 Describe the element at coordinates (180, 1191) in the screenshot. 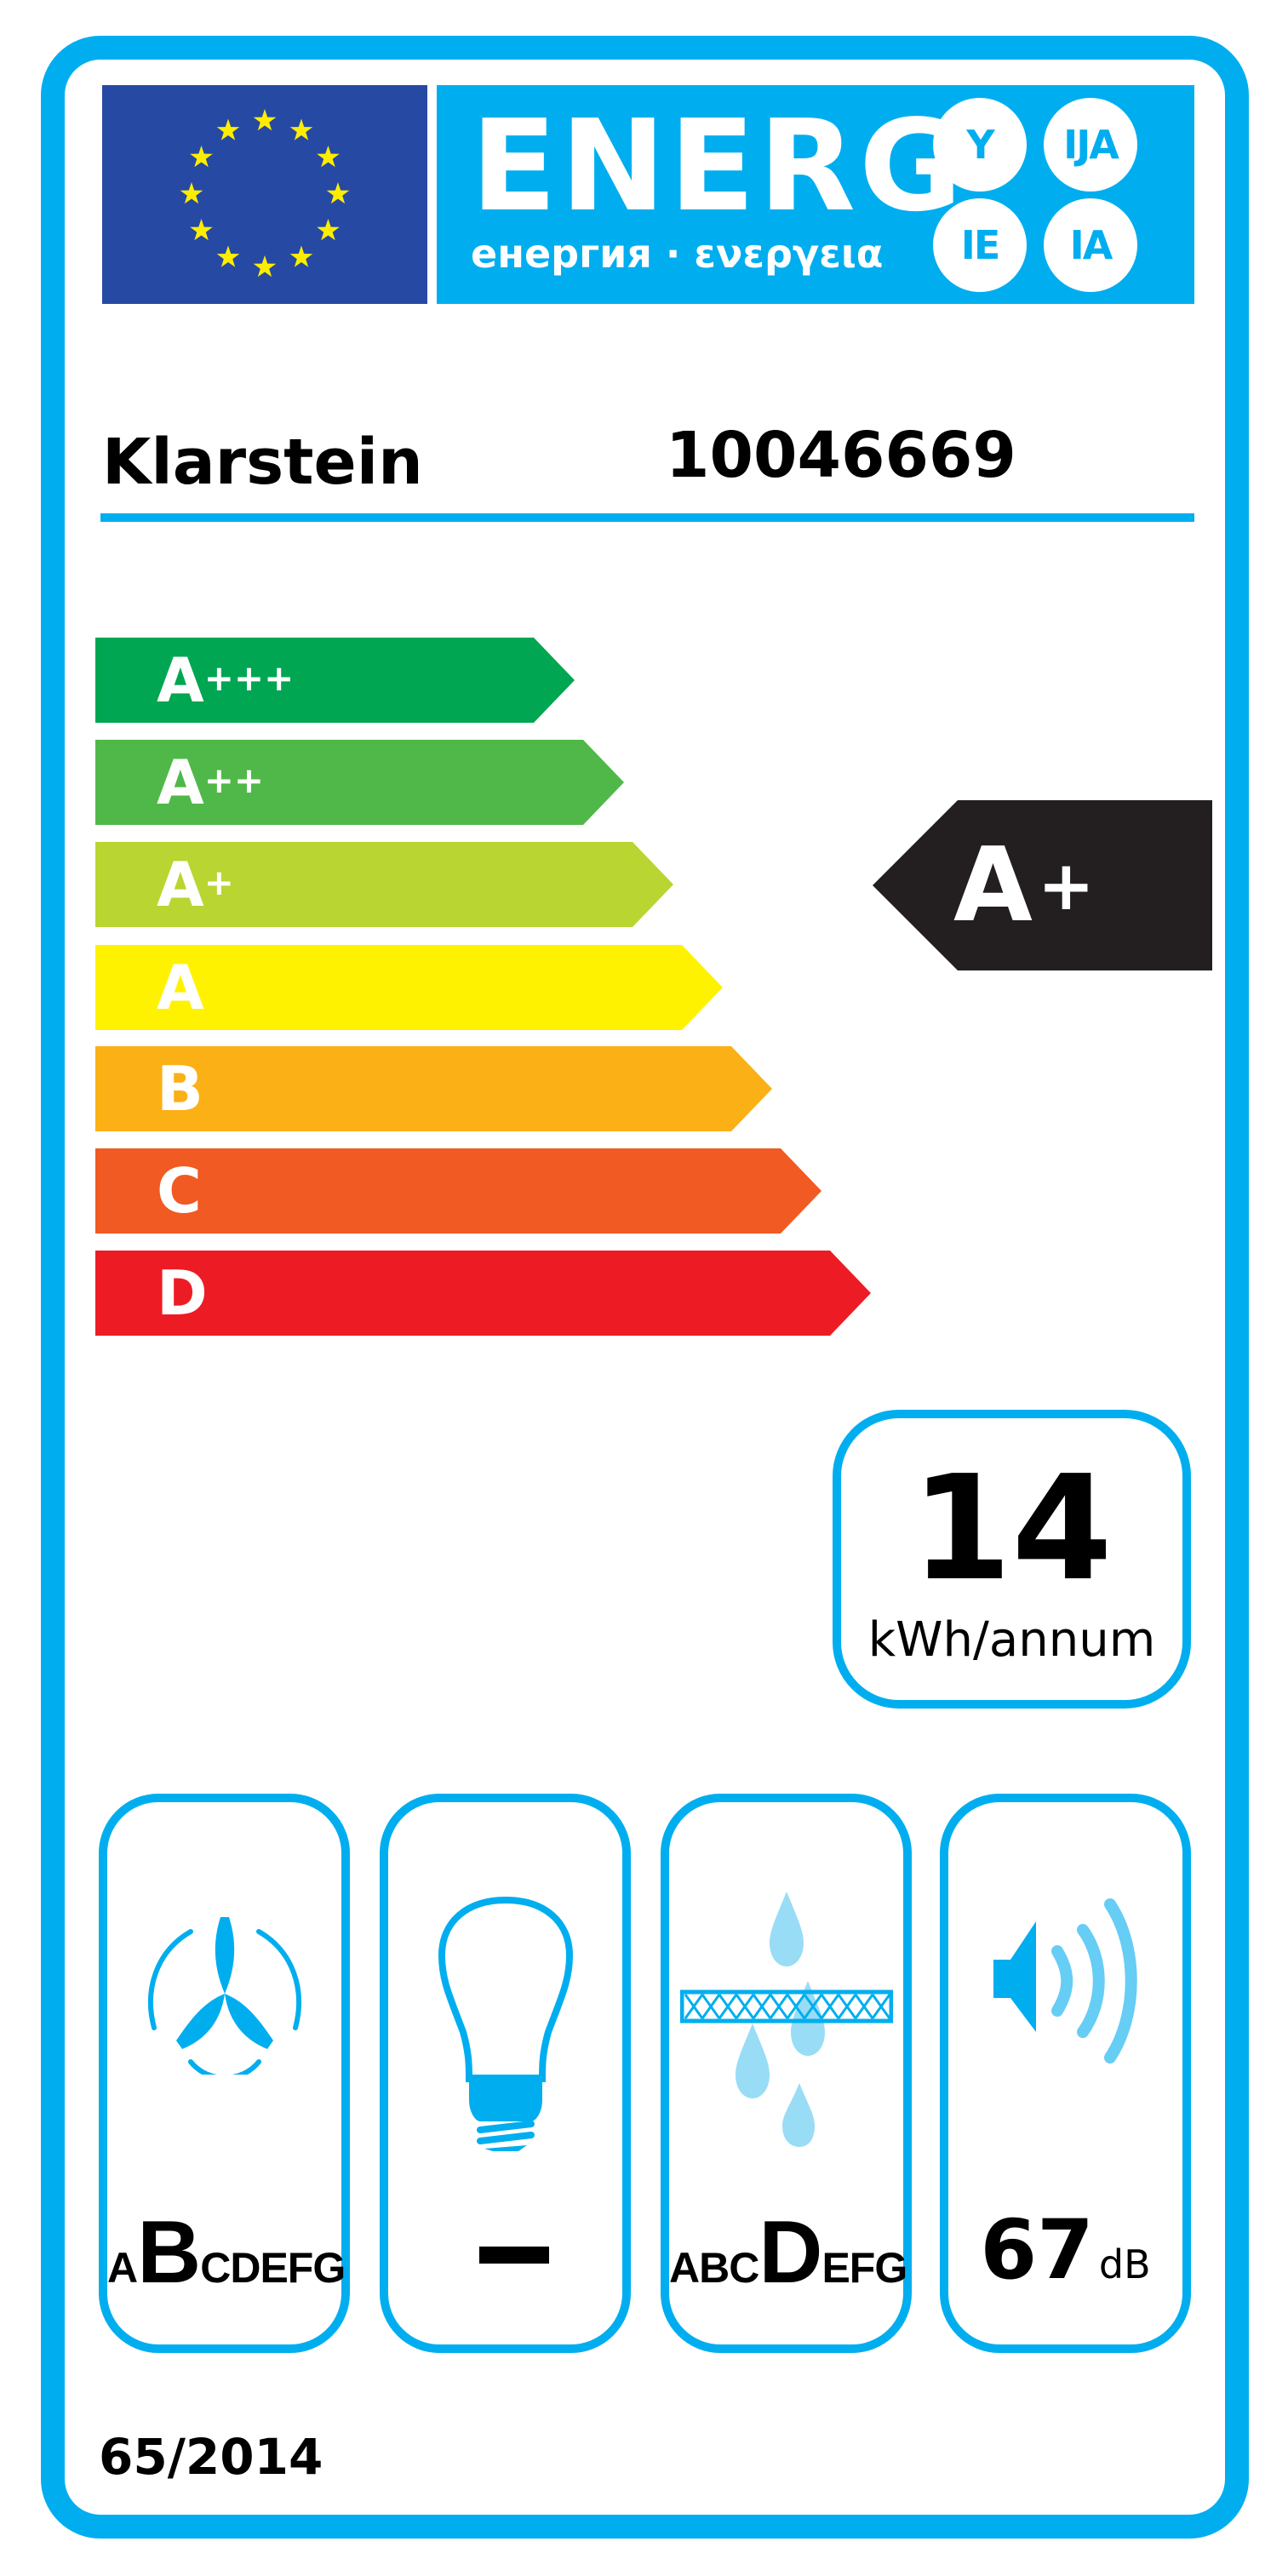

I see `scale-bar-label: C` at that location.